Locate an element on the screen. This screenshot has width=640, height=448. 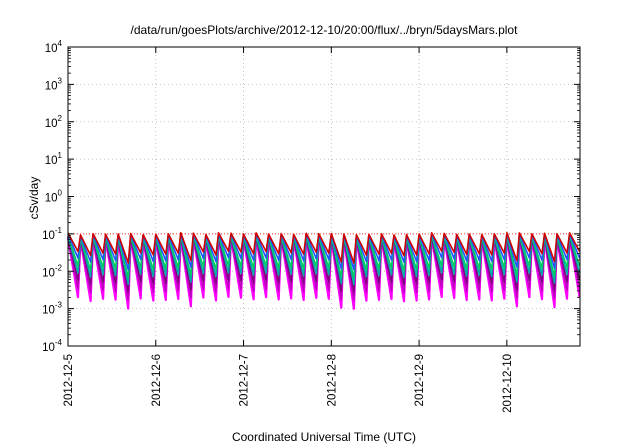
y-tick-label: 10⁻³ is located at coordinates (52, 309).